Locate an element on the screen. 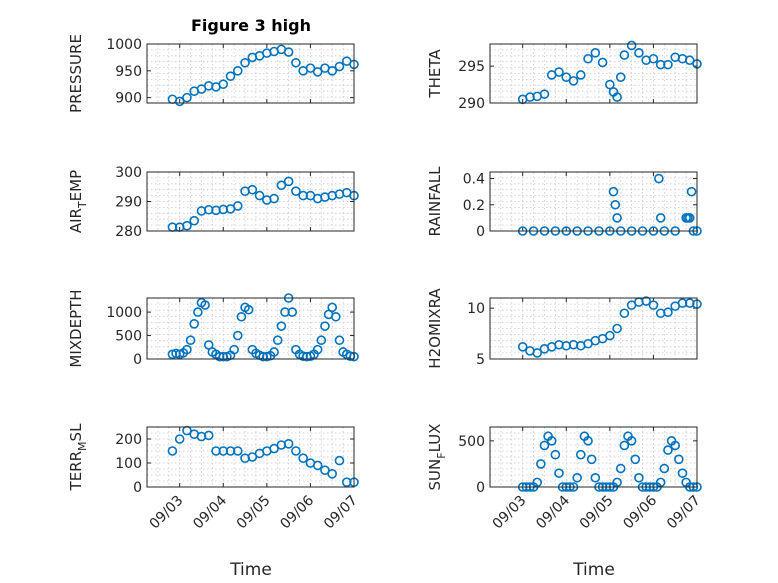 The image size is (778, 583). subplot-1: 900 950 1000 PRESSURE is located at coordinates (213, 73).